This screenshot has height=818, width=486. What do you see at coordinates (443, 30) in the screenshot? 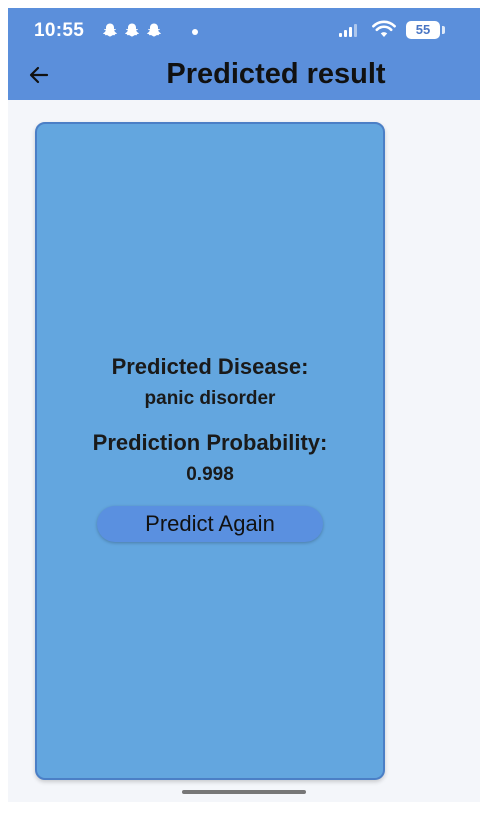
I see `battery-tip` at bounding box center [443, 30].